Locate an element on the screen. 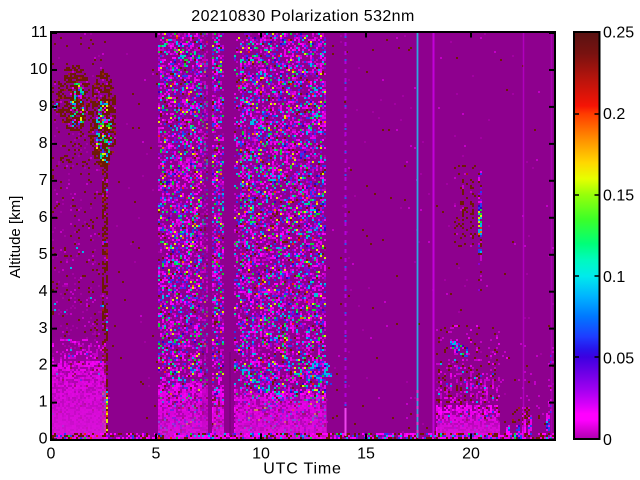 This screenshot has height=480, width=640. svg-text: 11 is located at coordinates (39, 32).